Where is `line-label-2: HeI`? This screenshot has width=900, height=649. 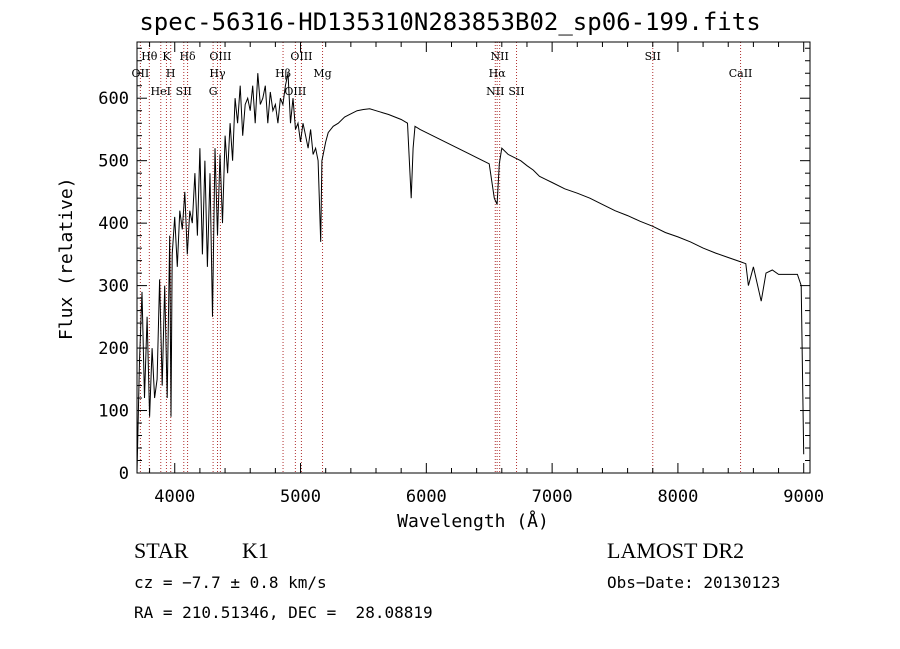 line-label-2: HeI is located at coordinates (161, 91).